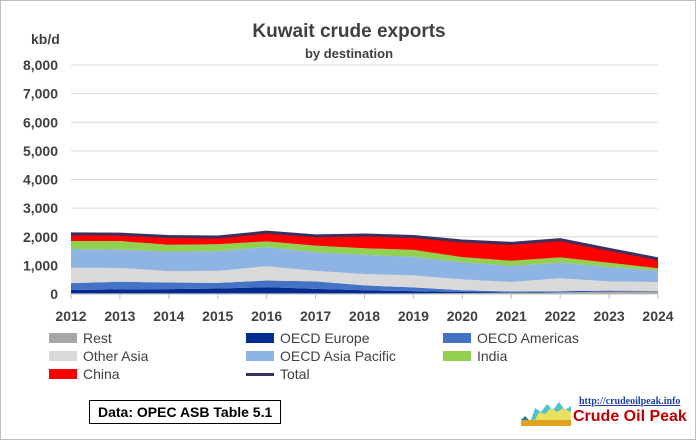 The width and height of the screenshot is (696, 440). What do you see at coordinates (101, 374) in the screenshot?
I see `legend-label: China` at bounding box center [101, 374].